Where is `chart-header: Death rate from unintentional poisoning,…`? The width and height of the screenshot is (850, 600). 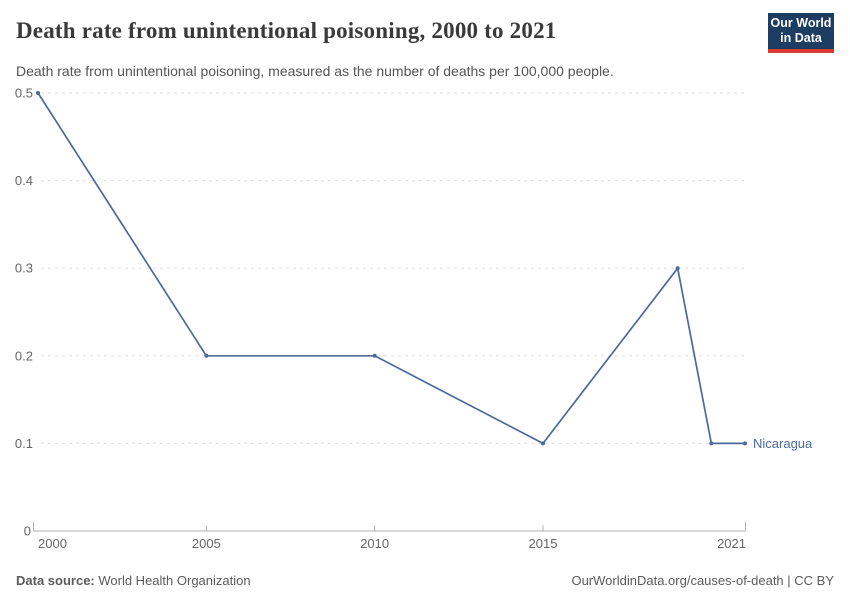
chart-header: Death rate from unintentional poisoning,… is located at coordinates (425, 40).